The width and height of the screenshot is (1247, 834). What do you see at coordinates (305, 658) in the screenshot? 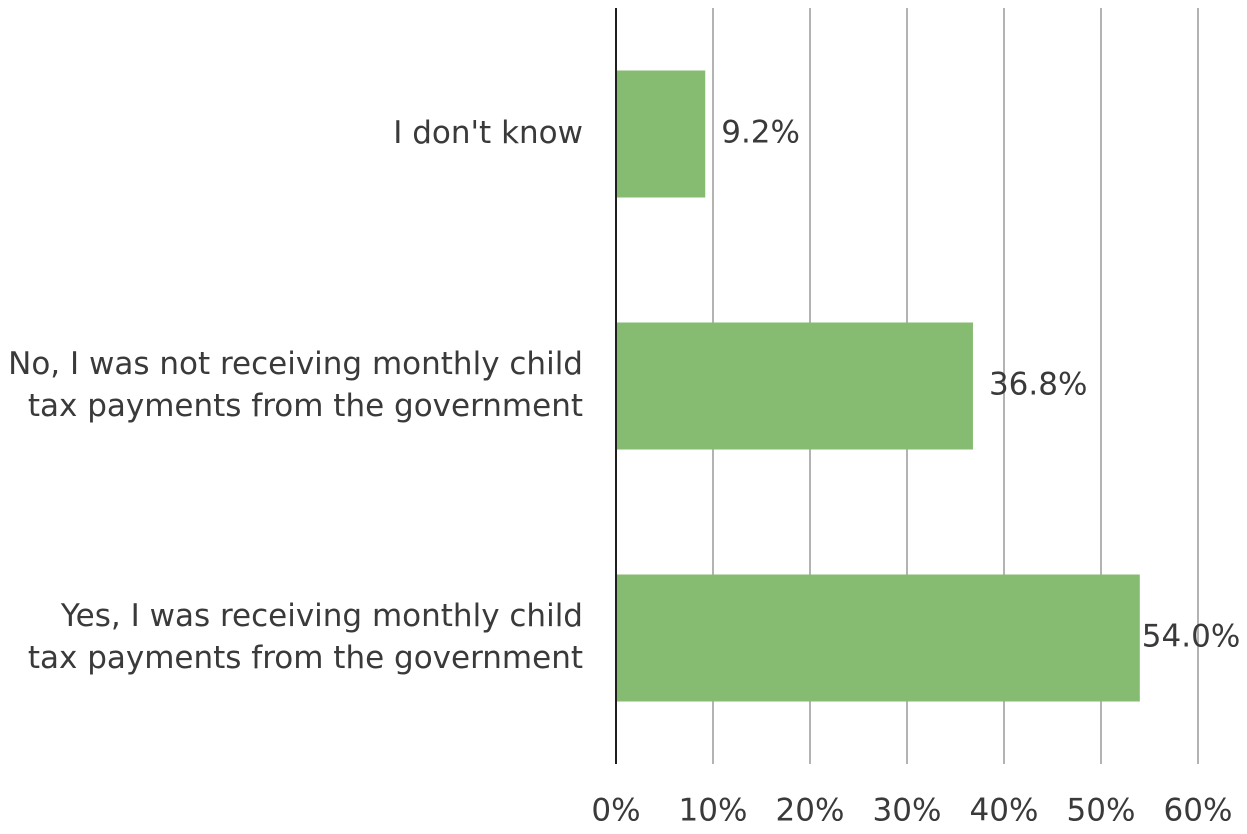
I see `category-label-0-line-1: tax payments from the government` at bounding box center [305, 658].